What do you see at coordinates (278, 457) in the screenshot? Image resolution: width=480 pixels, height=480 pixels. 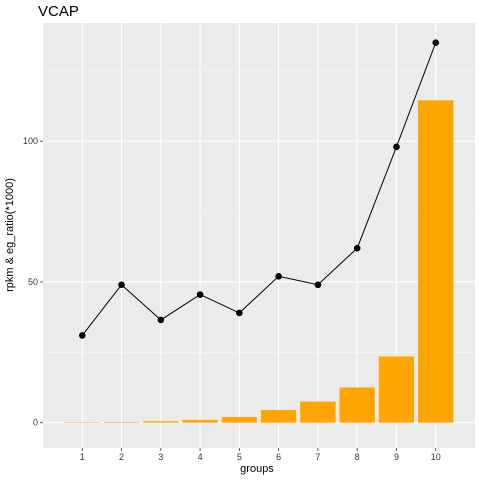 I see `x-tick-label: 6` at bounding box center [278, 457].